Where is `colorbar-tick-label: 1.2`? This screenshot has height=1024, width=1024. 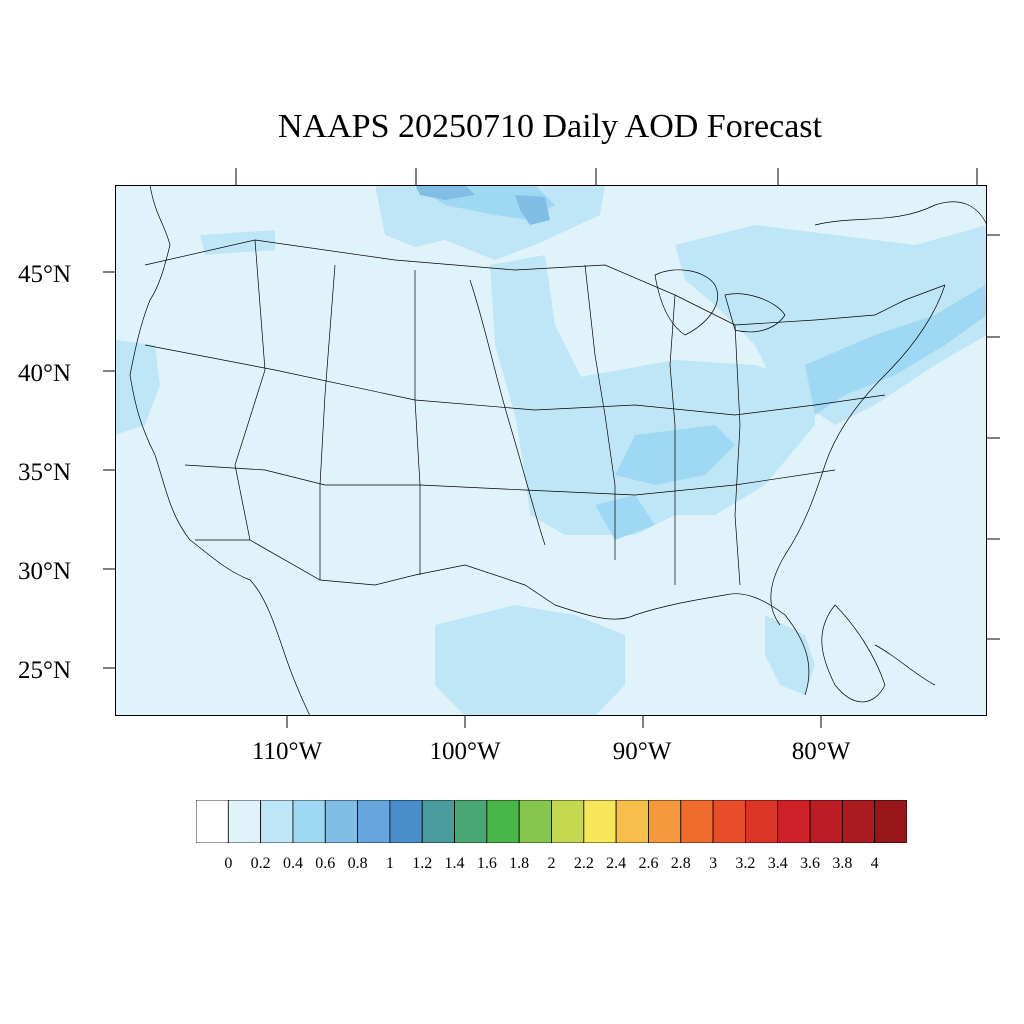 colorbar-tick-label: 1.2 is located at coordinates (422, 863).